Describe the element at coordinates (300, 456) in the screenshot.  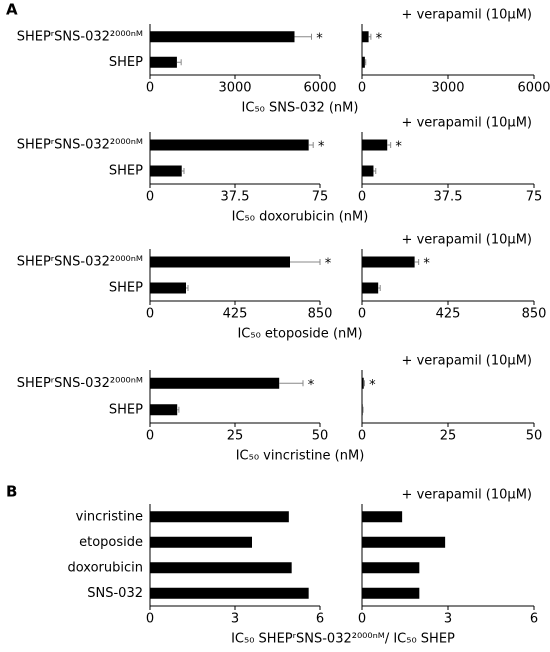
I see `x-axis-label: IC₅₀ vincristine (nM)` at that location.